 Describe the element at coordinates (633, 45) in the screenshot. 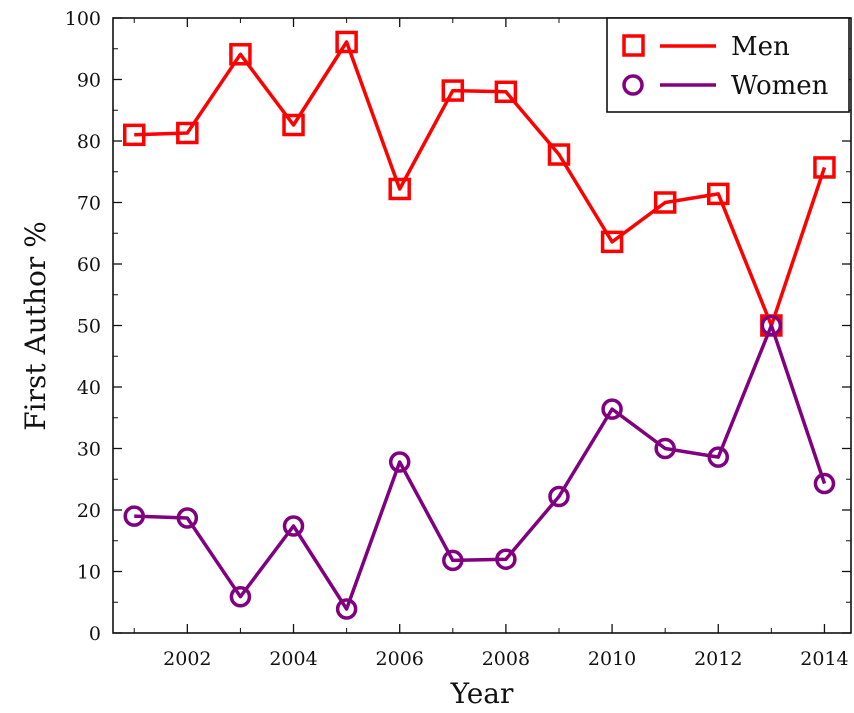

I see `legend-men-marker` at that location.